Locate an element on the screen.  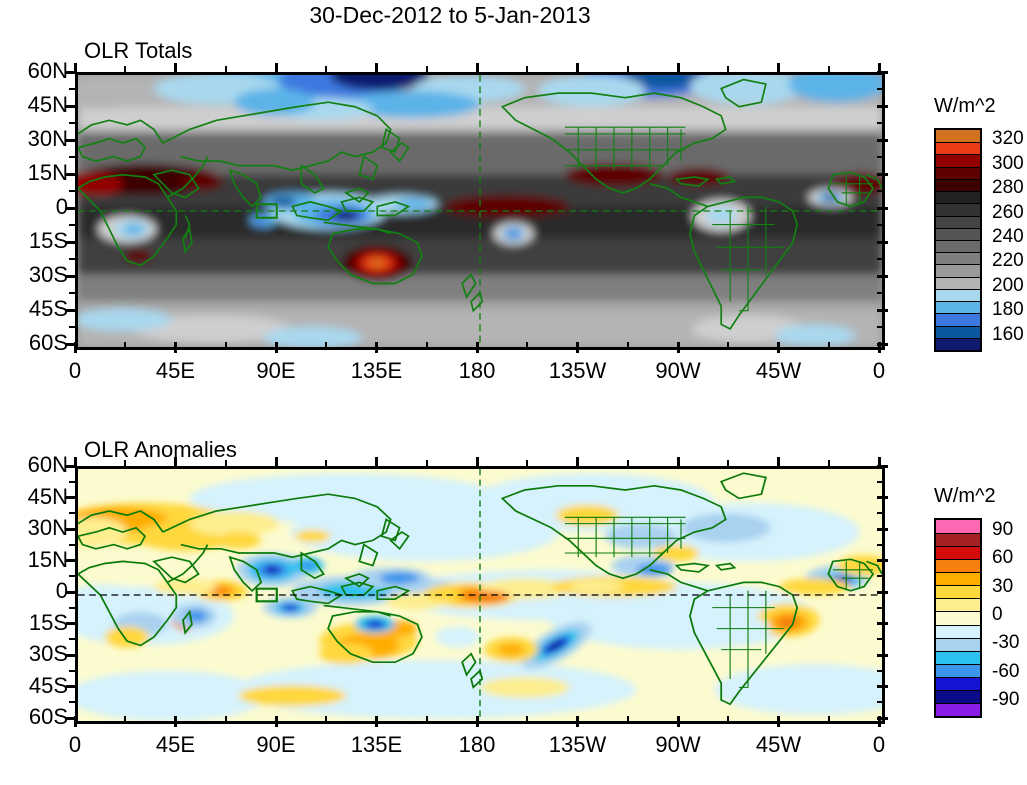
axis-label-y-anoms-1: 45N is located at coordinates (47, 496).